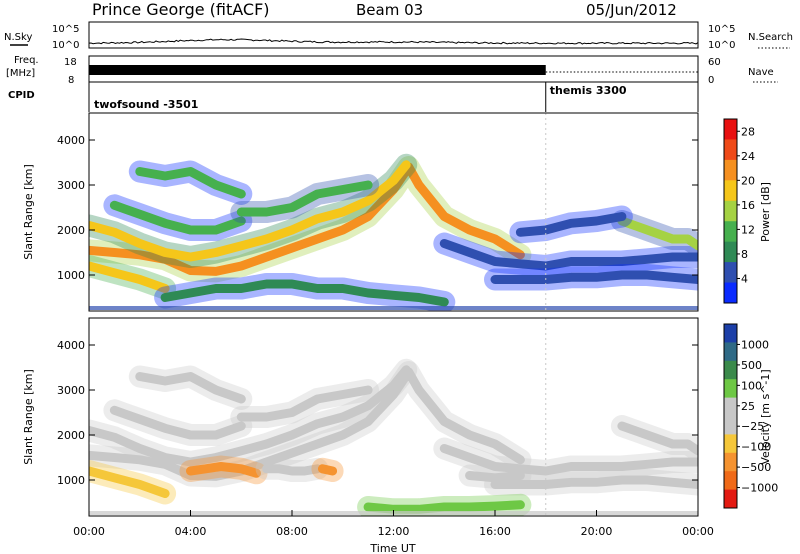 The image size is (800, 554). I want to click on velocity-colorbar-label: Velocity [m s^-1], so click(765, 416).